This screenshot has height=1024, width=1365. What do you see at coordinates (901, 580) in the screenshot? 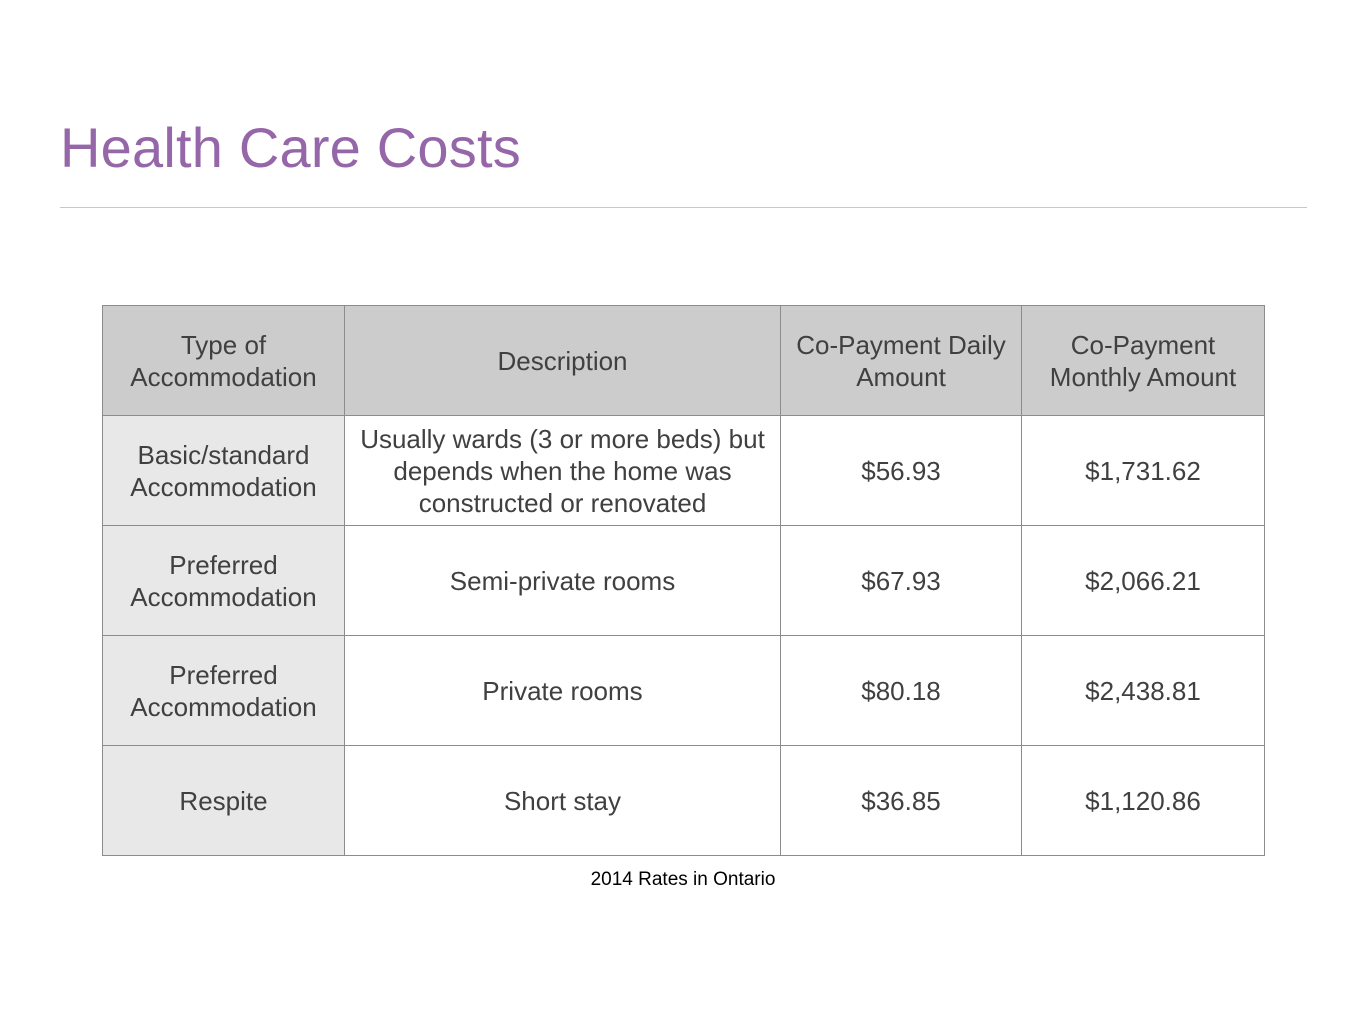
I see `cell-daily: $67.93` at bounding box center [901, 580].